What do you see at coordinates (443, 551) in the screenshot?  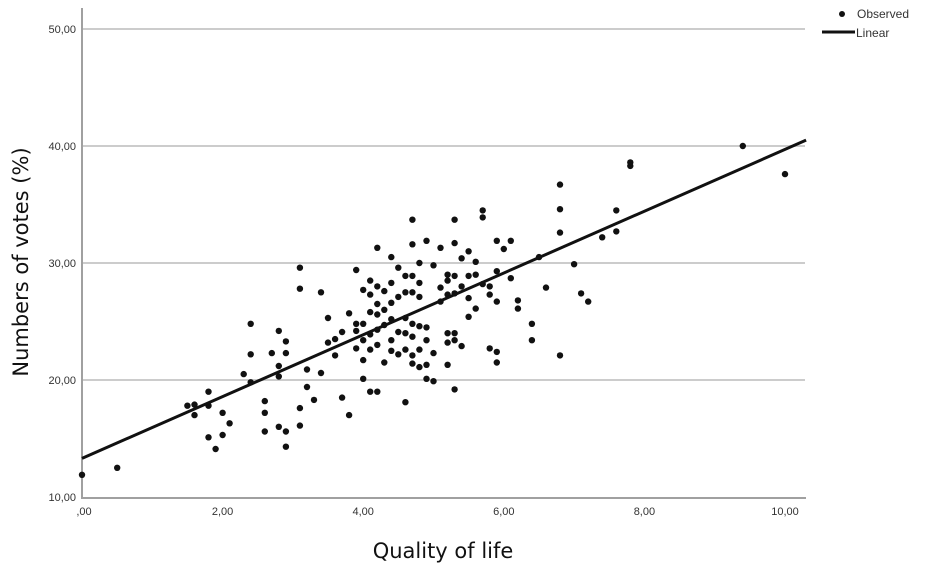 I see `x-axis-title: Quality of life` at bounding box center [443, 551].